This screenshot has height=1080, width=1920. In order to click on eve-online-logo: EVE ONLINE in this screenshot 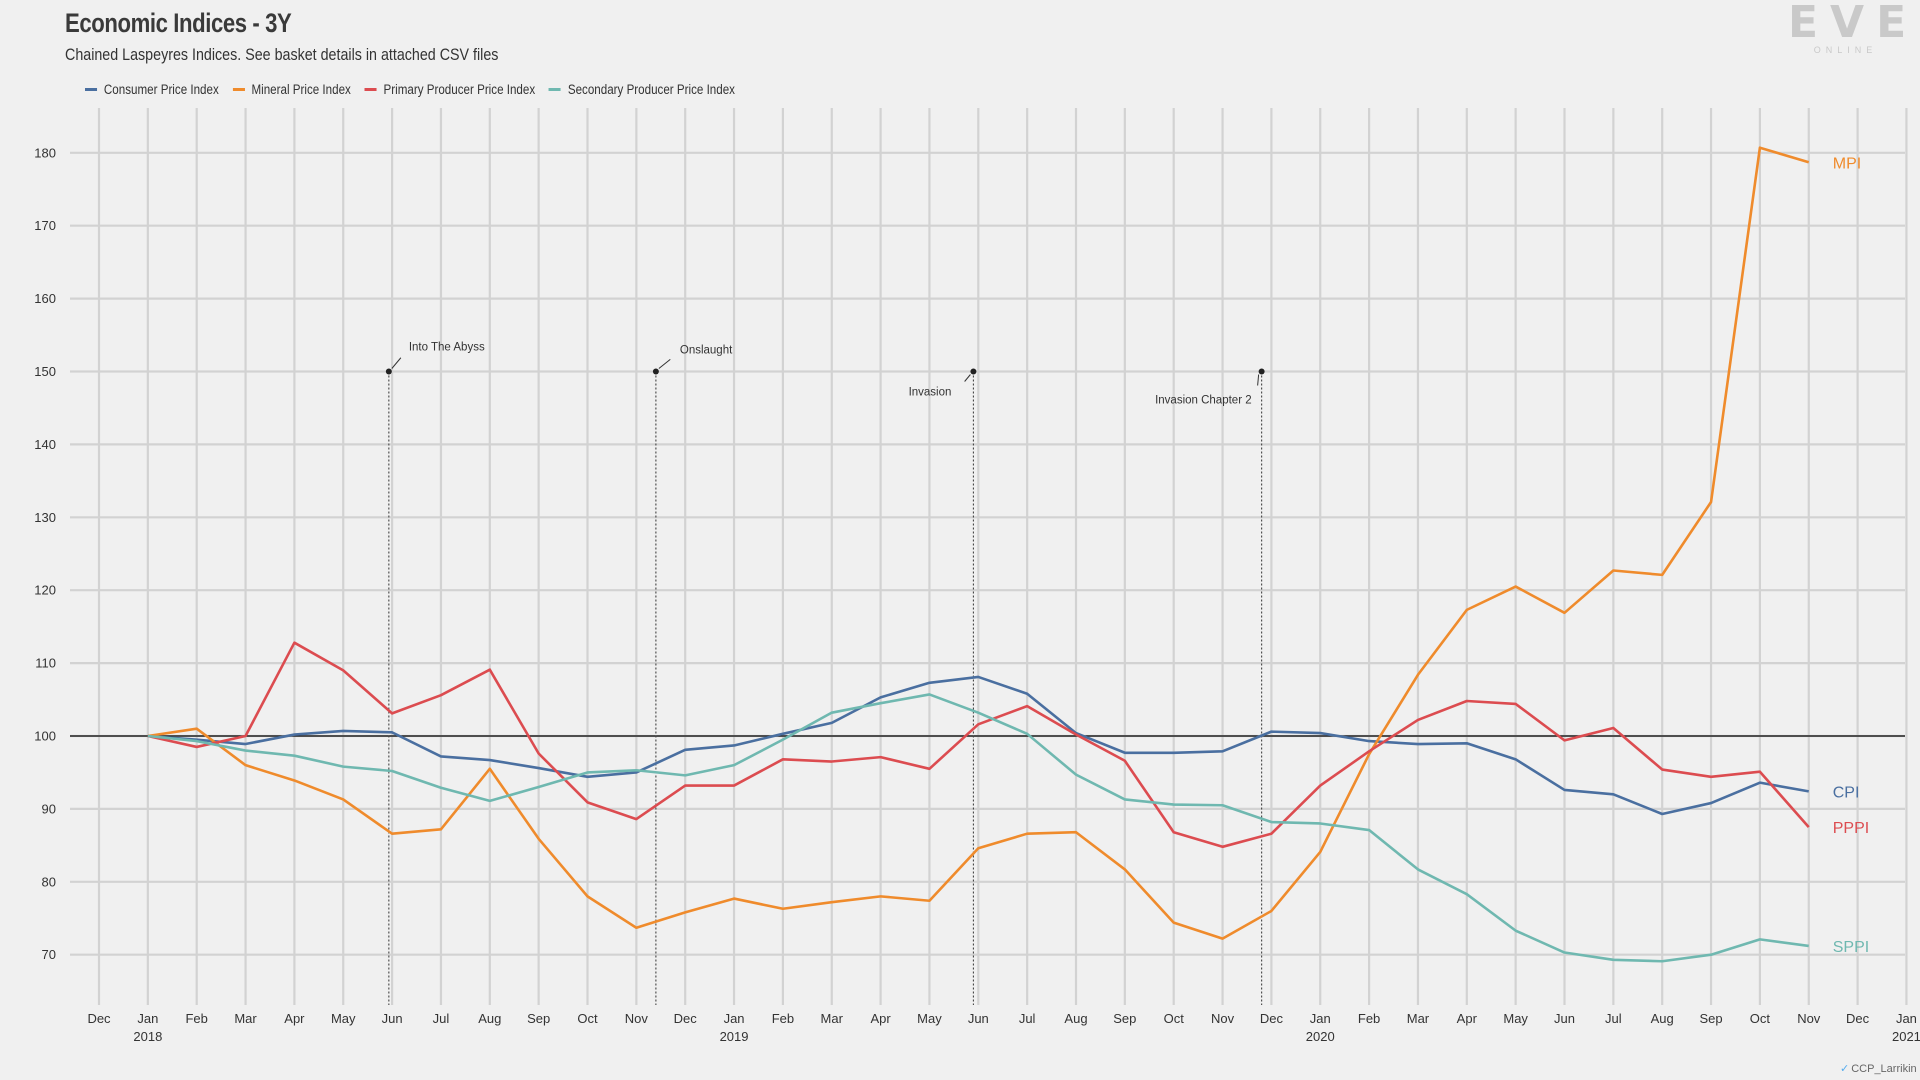, I will do `click(1848, 29)`.